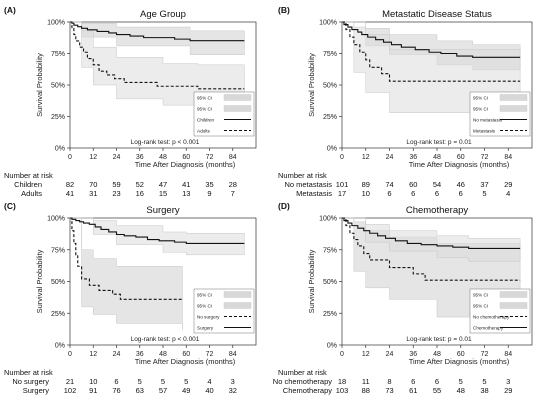 This screenshot has width=550, height=403. I want to click on risk-row-label: Children, so click(28, 184).